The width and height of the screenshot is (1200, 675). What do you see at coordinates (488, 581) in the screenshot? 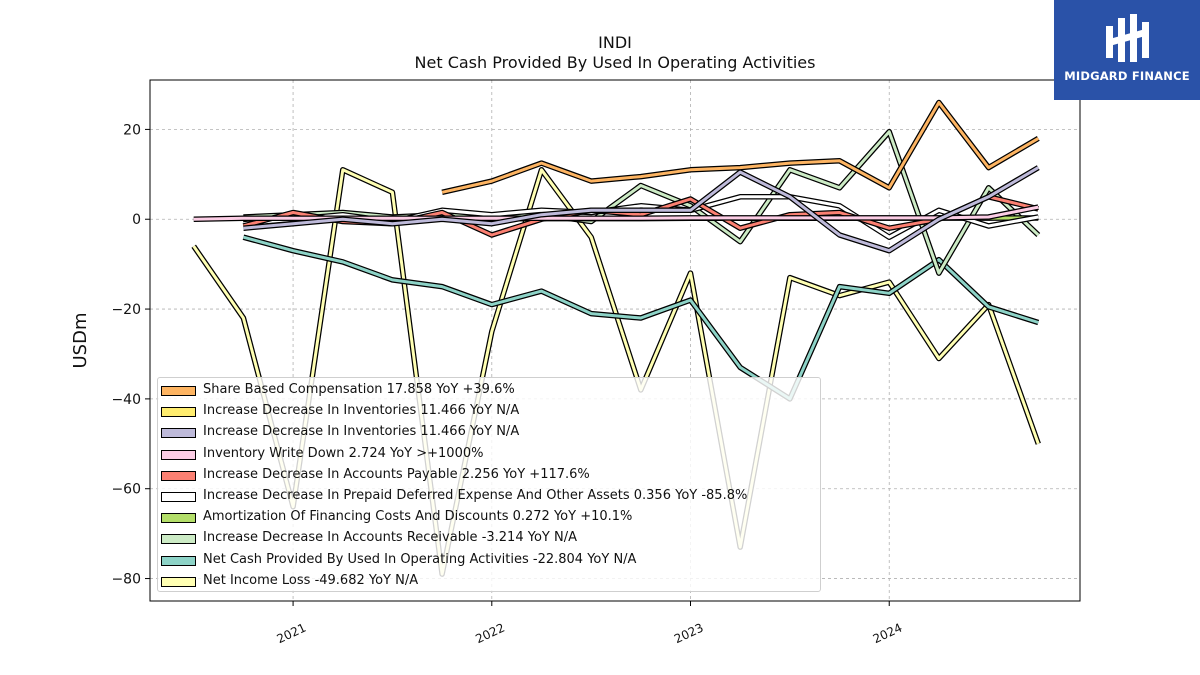
I see `legend-item: Net Income Loss -49.682 YoY N/A` at bounding box center [488, 581].